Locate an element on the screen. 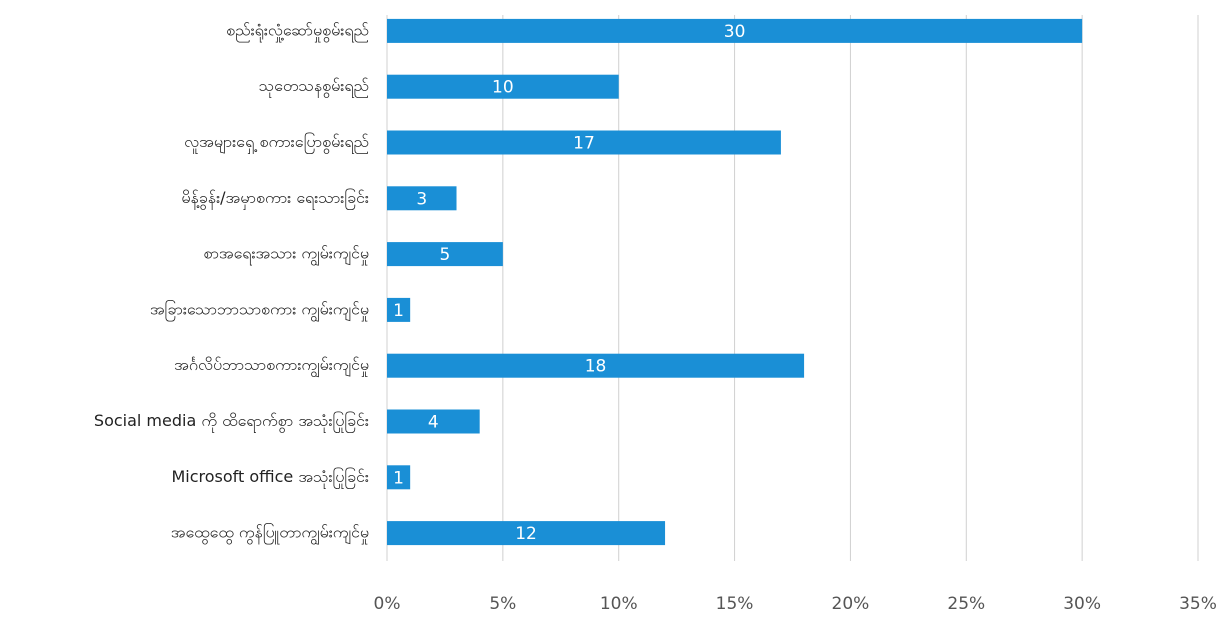 The image size is (1218, 617). data-label: 5 is located at coordinates (445, 255).